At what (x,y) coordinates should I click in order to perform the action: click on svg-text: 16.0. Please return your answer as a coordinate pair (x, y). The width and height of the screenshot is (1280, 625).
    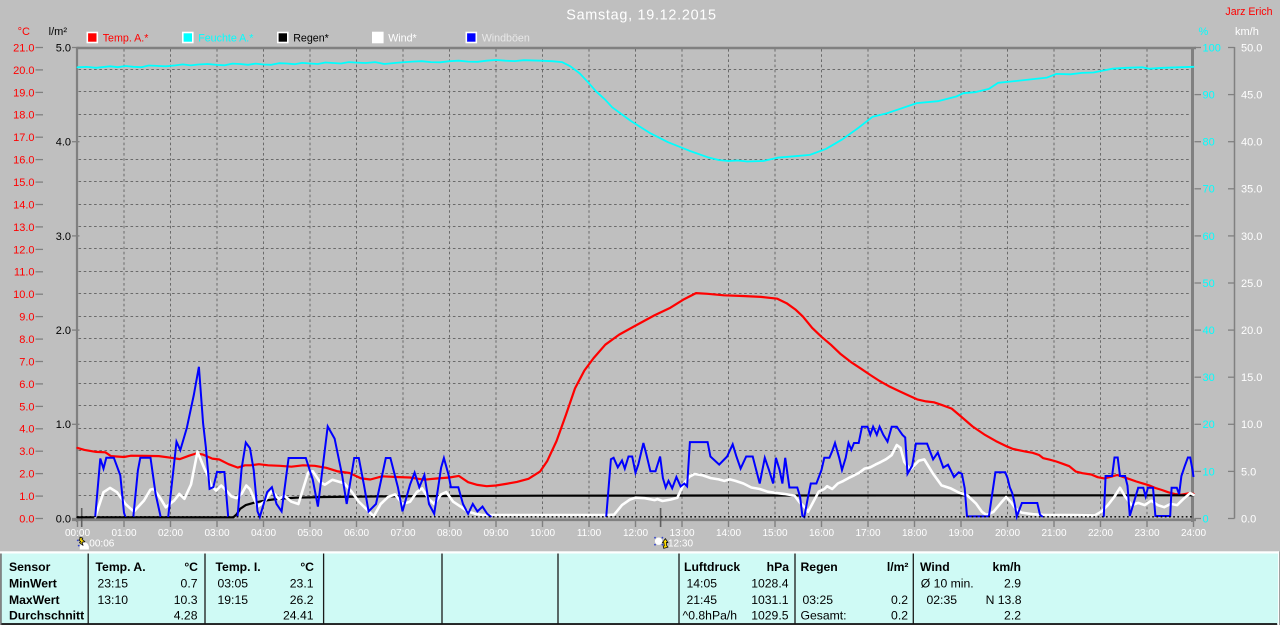
    Looking at the image, I should click on (23, 161).